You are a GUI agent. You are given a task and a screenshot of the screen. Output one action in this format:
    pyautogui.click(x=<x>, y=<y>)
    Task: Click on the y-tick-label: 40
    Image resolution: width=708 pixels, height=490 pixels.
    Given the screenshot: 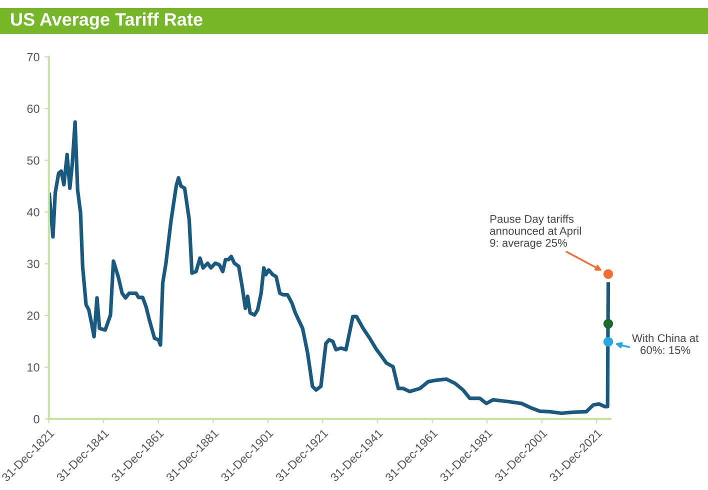 What is the action you would take?
    pyautogui.click(x=33, y=212)
    